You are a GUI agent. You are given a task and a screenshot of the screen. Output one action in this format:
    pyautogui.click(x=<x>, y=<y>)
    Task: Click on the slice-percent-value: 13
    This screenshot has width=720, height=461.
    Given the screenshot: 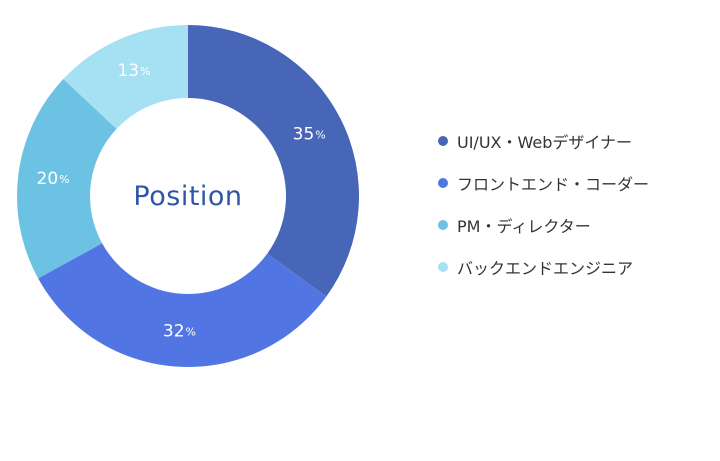 What is the action you would take?
    pyautogui.click(x=128, y=71)
    